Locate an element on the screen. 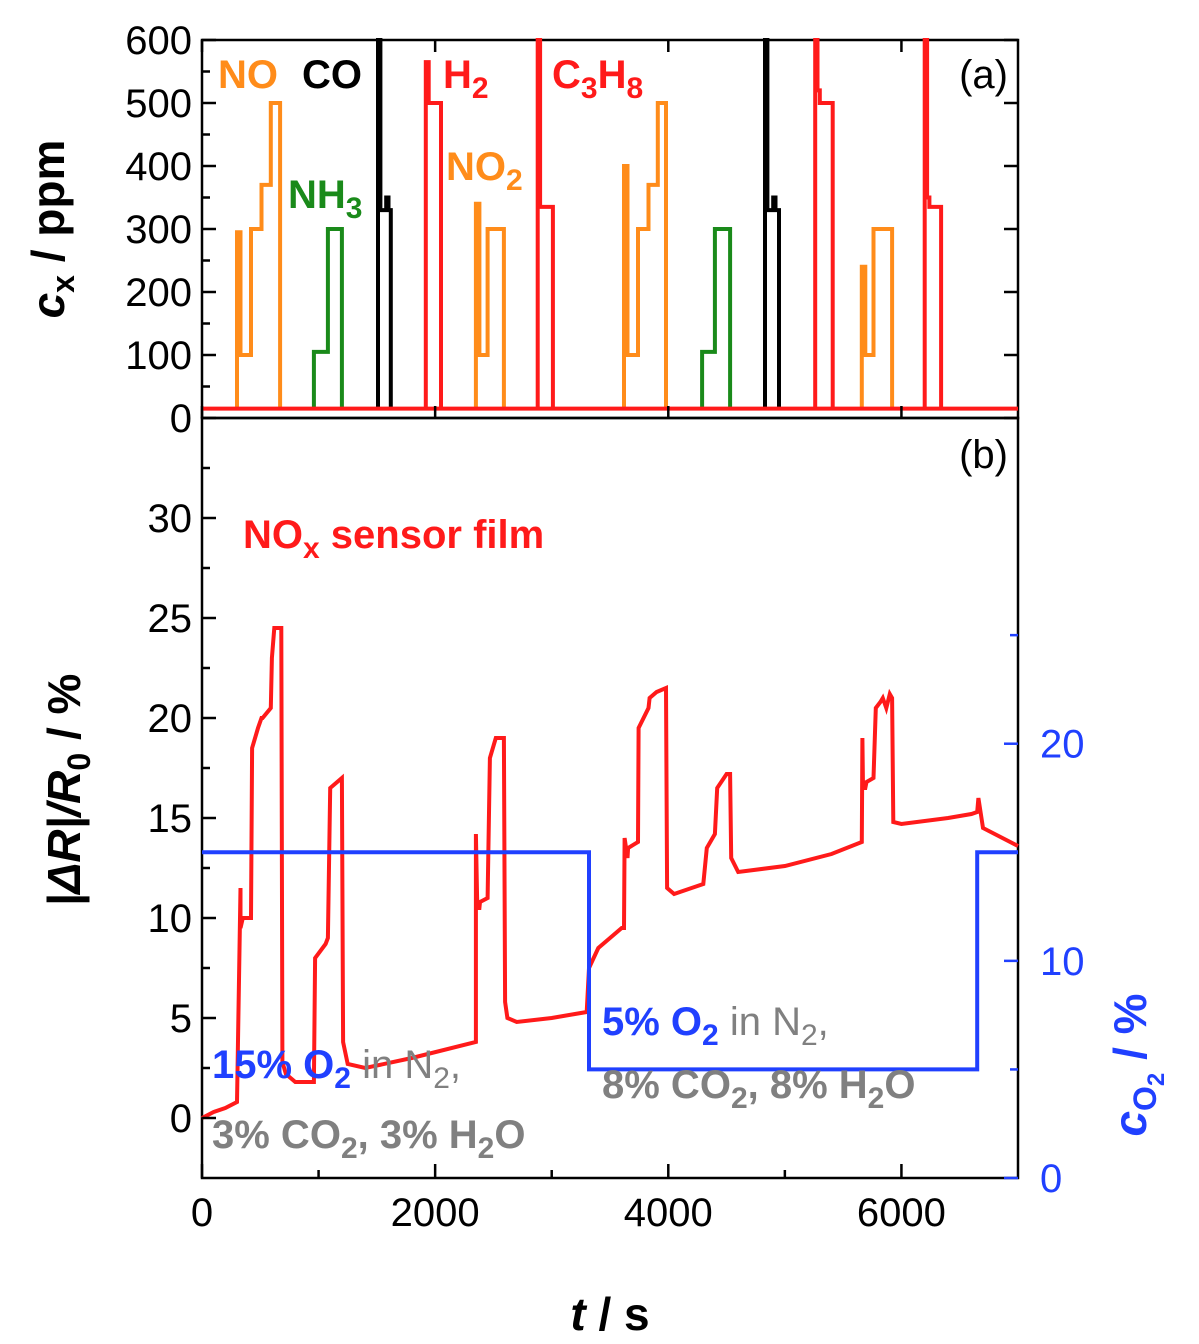 The height and width of the screenshot is (1344, 1199). sensor-label-sub: x is located at coordinates (311, 548).